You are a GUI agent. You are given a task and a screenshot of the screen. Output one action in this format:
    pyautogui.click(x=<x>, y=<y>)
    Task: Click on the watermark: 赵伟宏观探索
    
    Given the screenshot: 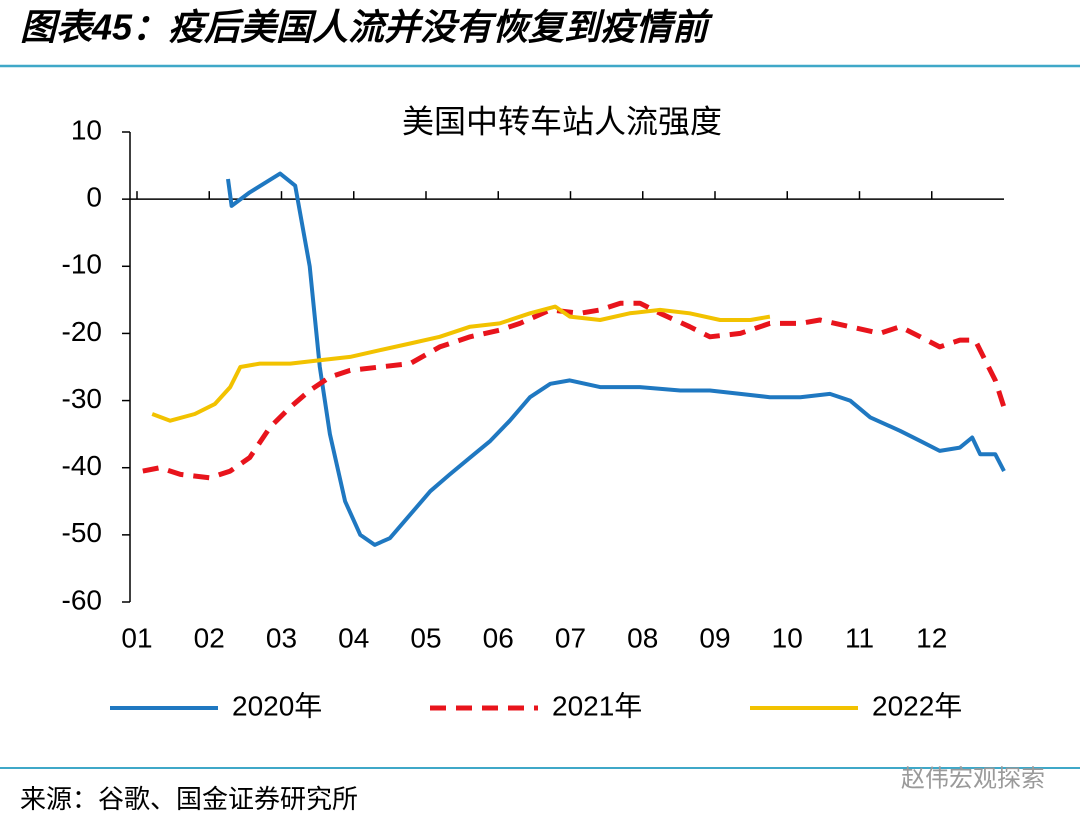 What is the action you would take?
    pyautogui.click(x=973, y=778)
    